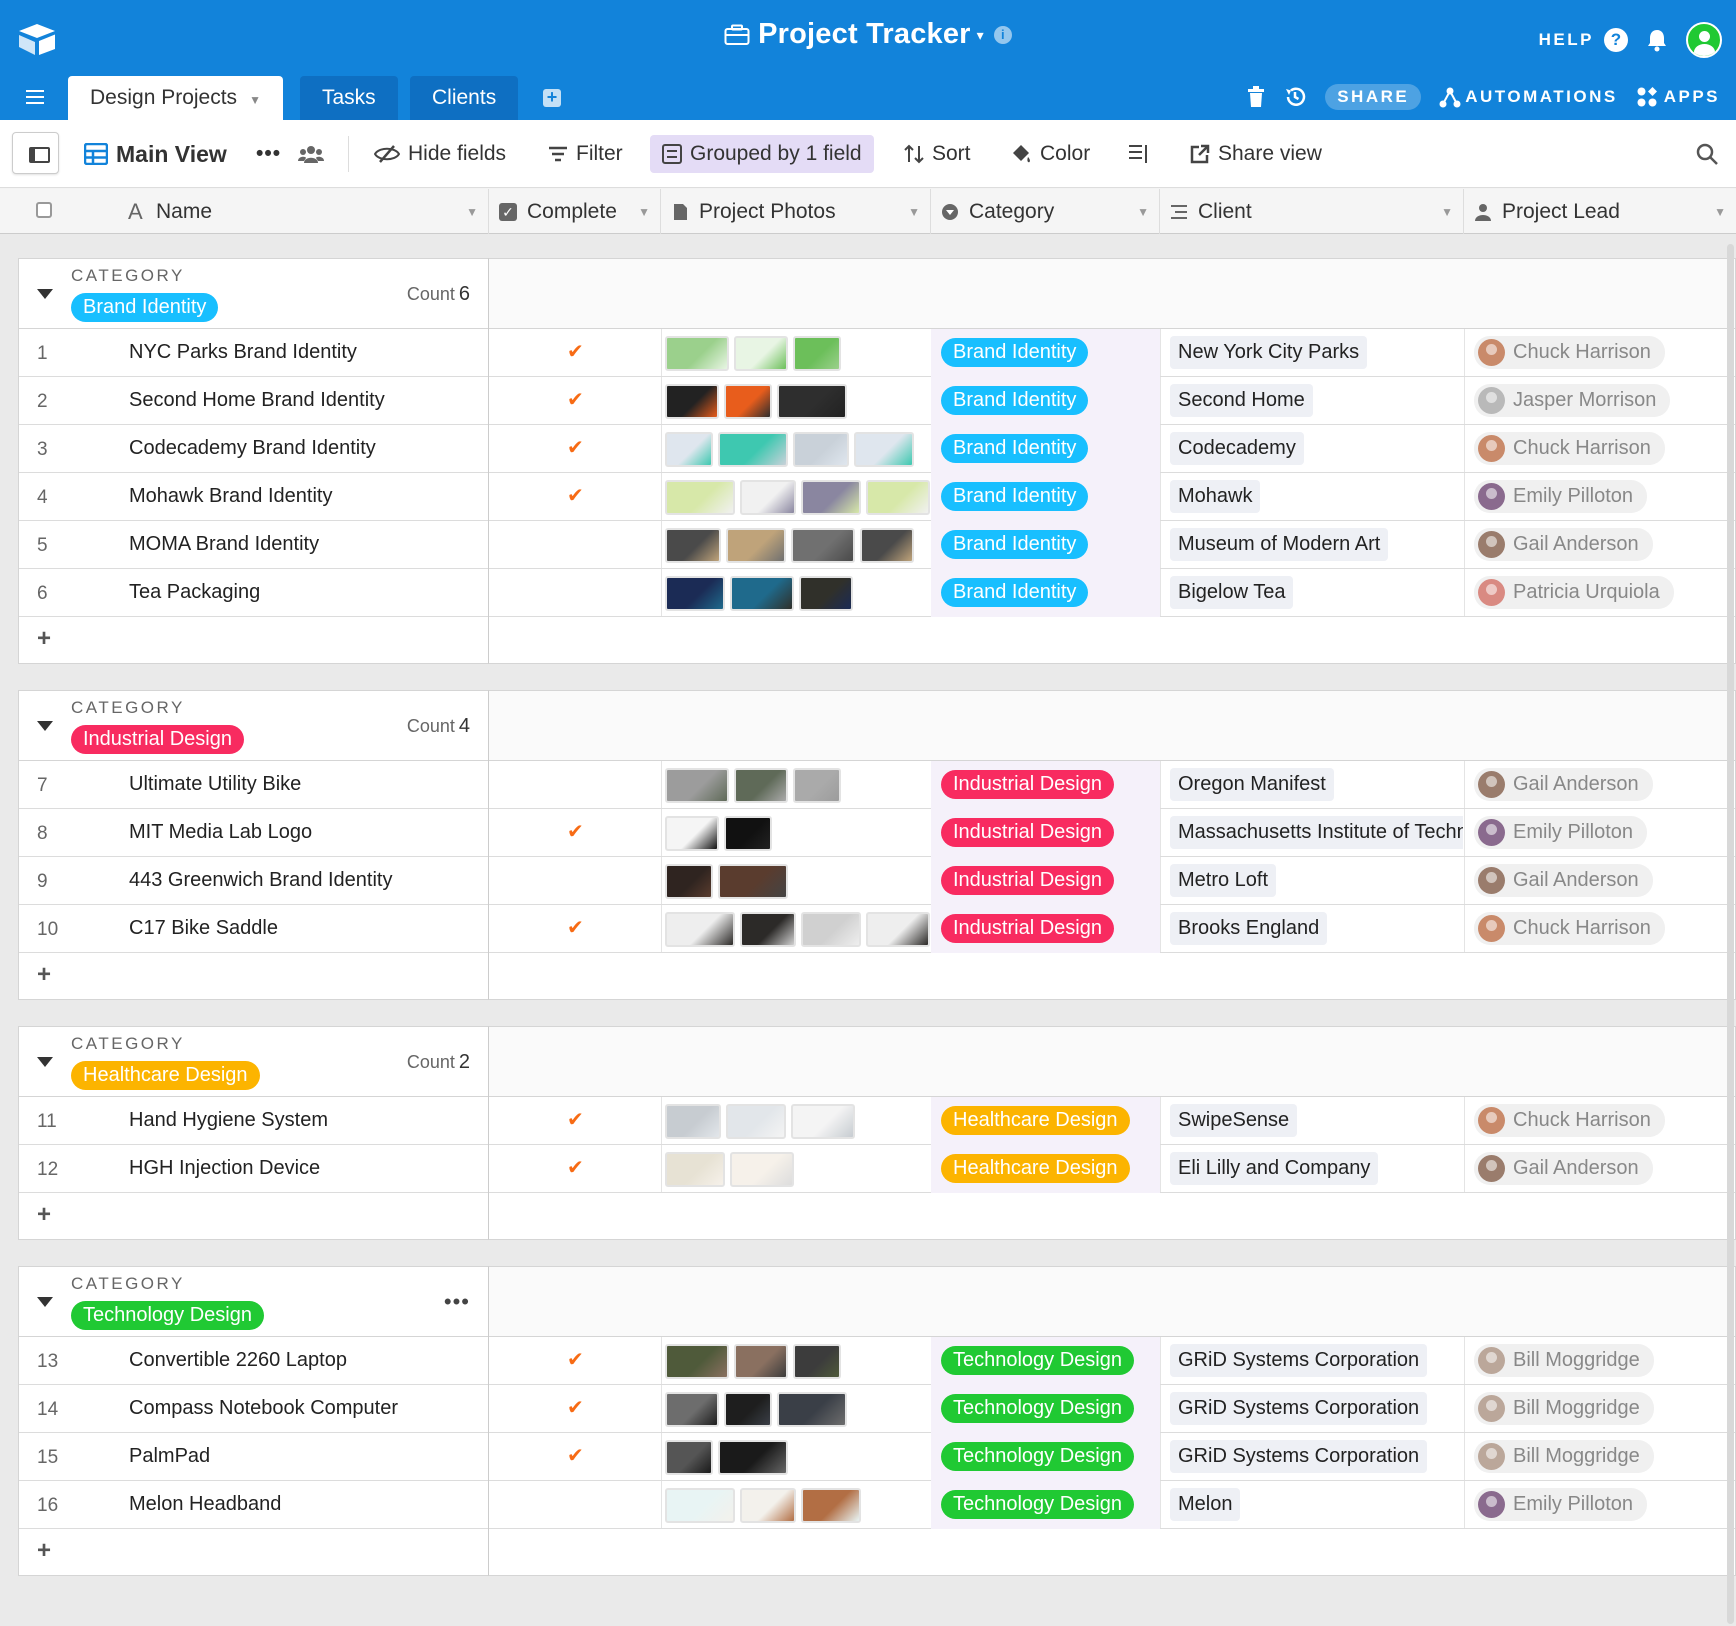  What do you see at coordinates (37, 39) in the screenshot?
I see `airtable-logo-icon` at bounding box center [37, 39].